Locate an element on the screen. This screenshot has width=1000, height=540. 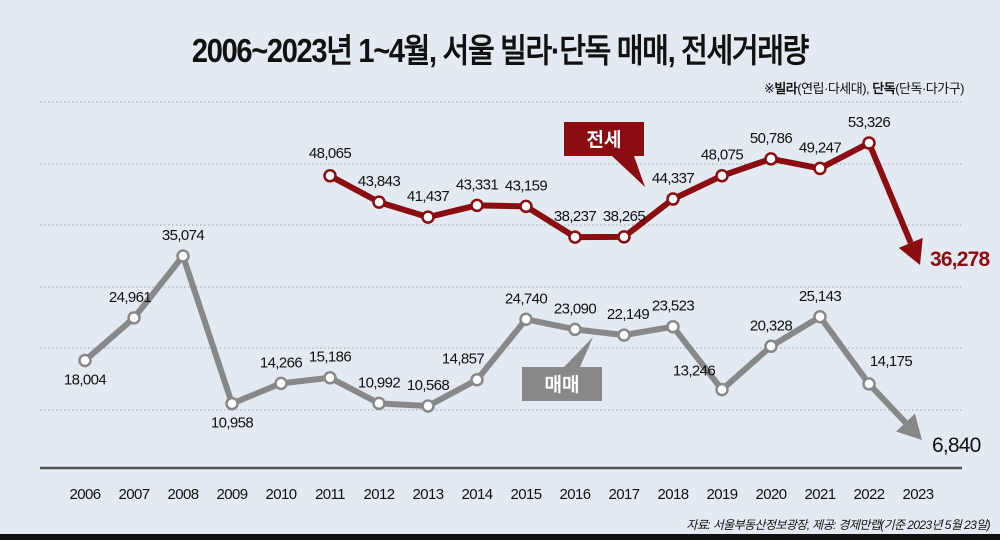
x-tick-label: 2008 is located at coordinates (183, 494).